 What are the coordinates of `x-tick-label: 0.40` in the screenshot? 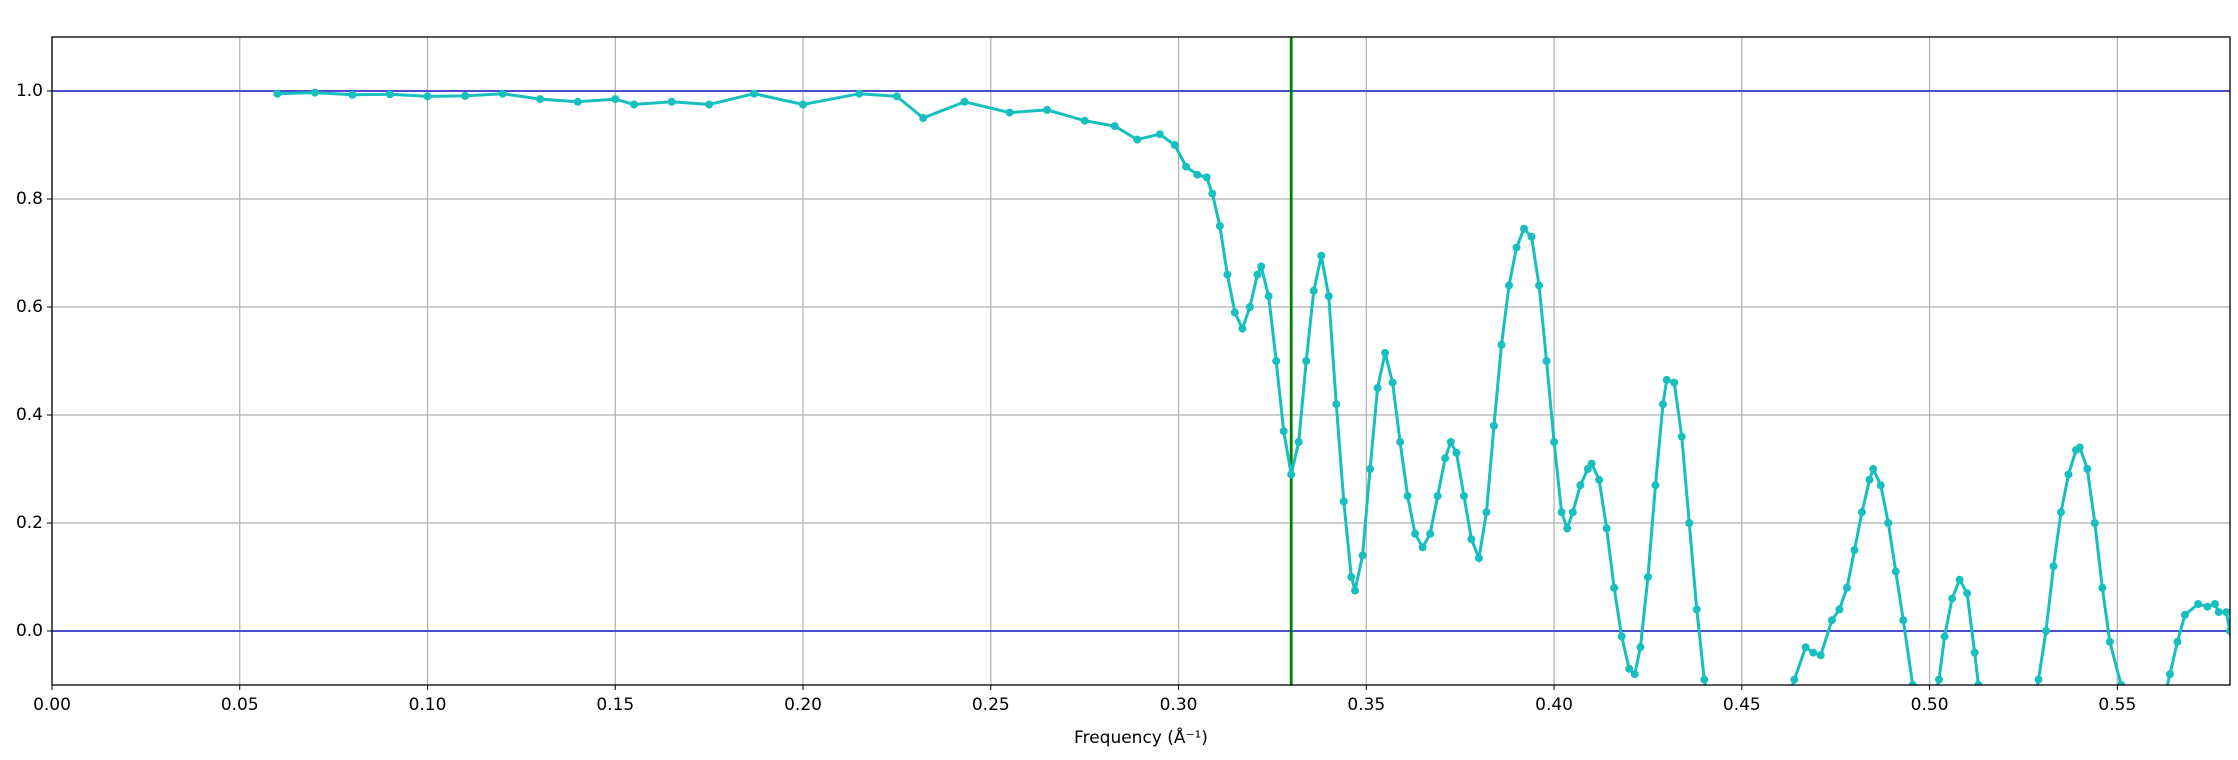 It's located at (1554, 705).